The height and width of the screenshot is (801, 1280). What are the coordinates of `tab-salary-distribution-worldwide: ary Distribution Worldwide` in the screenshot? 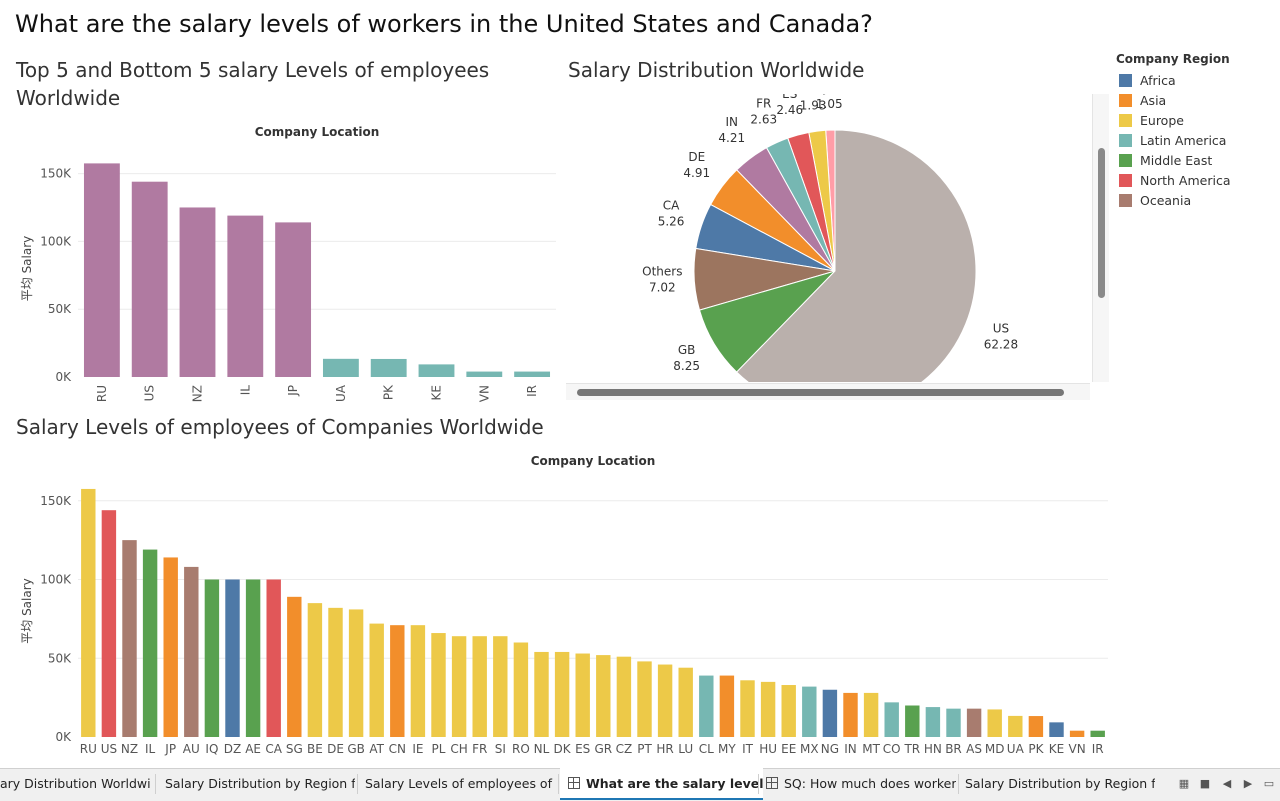 It's located at (75, 784).